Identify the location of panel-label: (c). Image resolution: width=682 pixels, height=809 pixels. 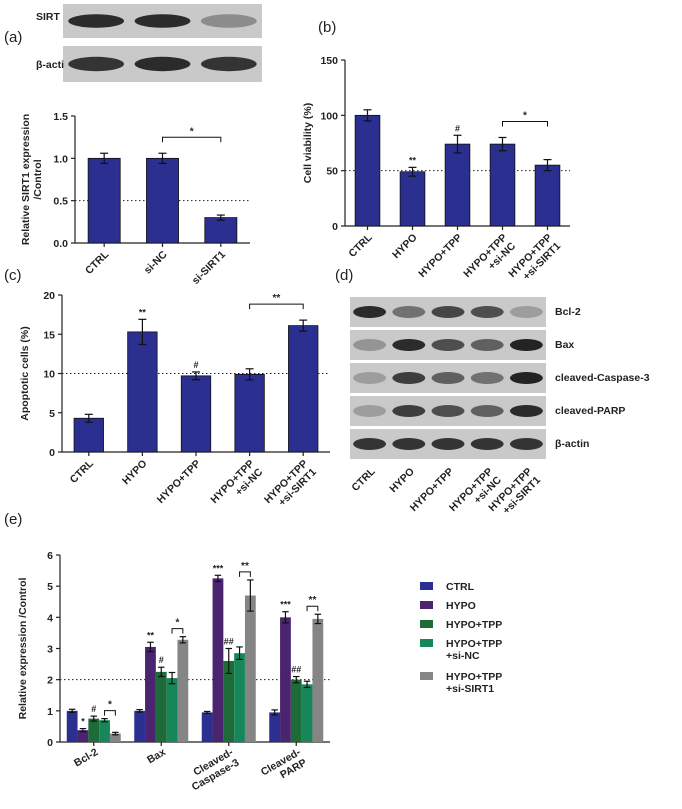
(13, 275).